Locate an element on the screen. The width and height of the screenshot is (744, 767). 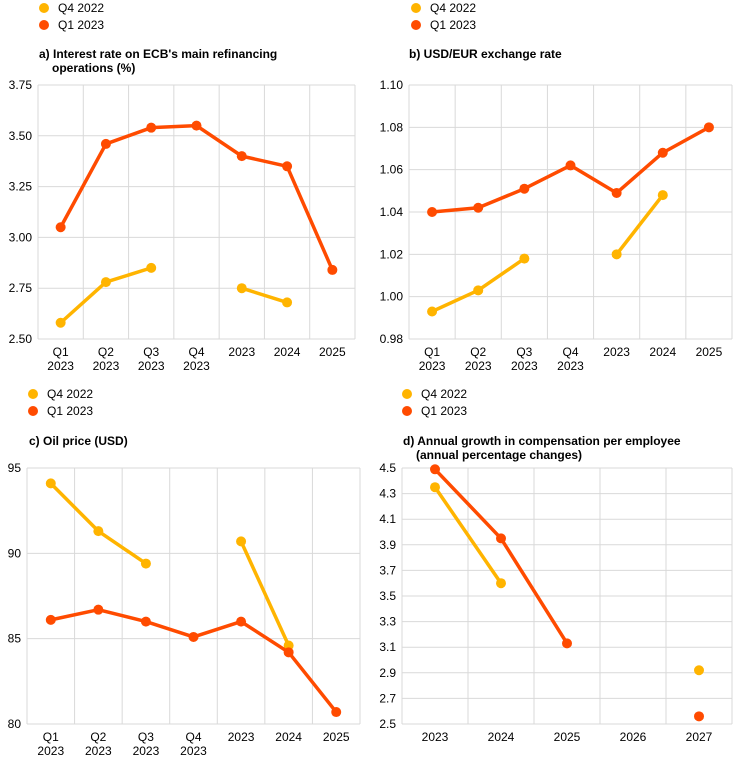
x-tick-label: 2027 is located at coordinates (699, 737).